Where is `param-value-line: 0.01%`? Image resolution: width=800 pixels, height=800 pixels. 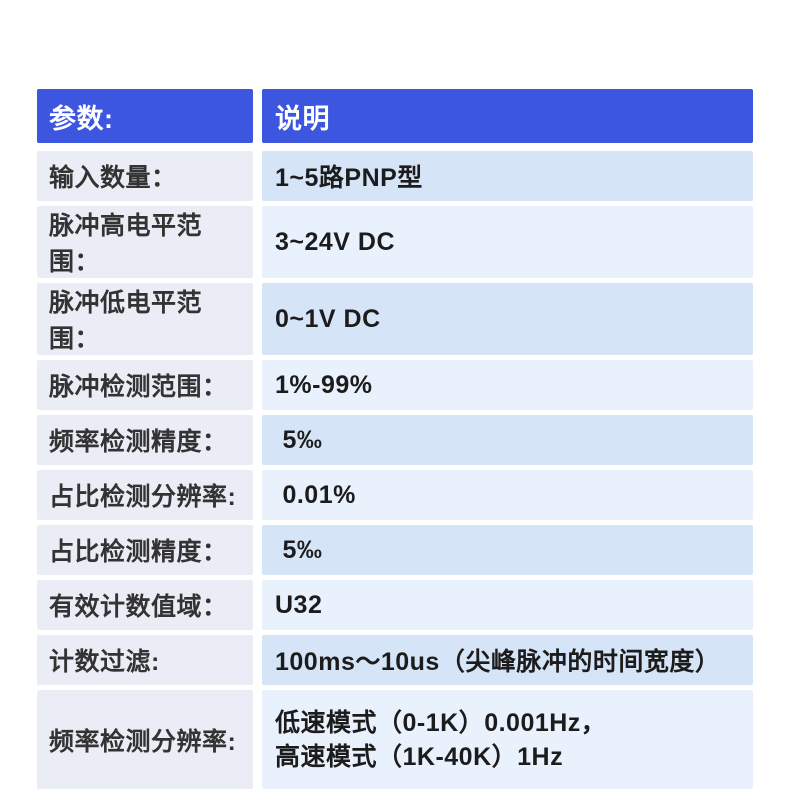 param-value-line: 0.01% is located at coordinates (315, 494).